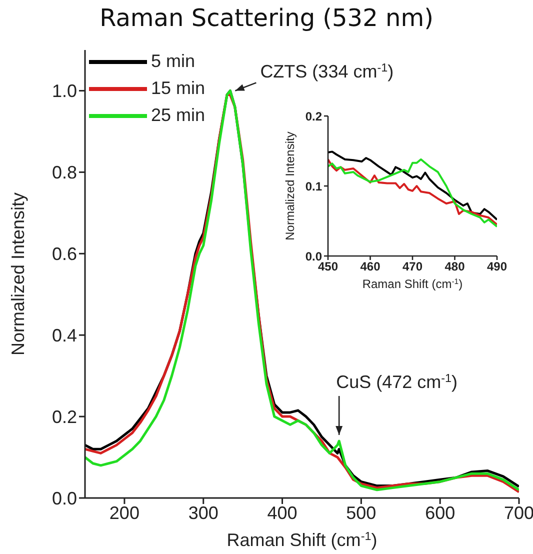 Image resolution: width=533 pixels, height=554 pixels. What do you see at coordinates (282, 512) in the screenshot?
I see `x-tick-label: 400` at bounding box center [282, 512].